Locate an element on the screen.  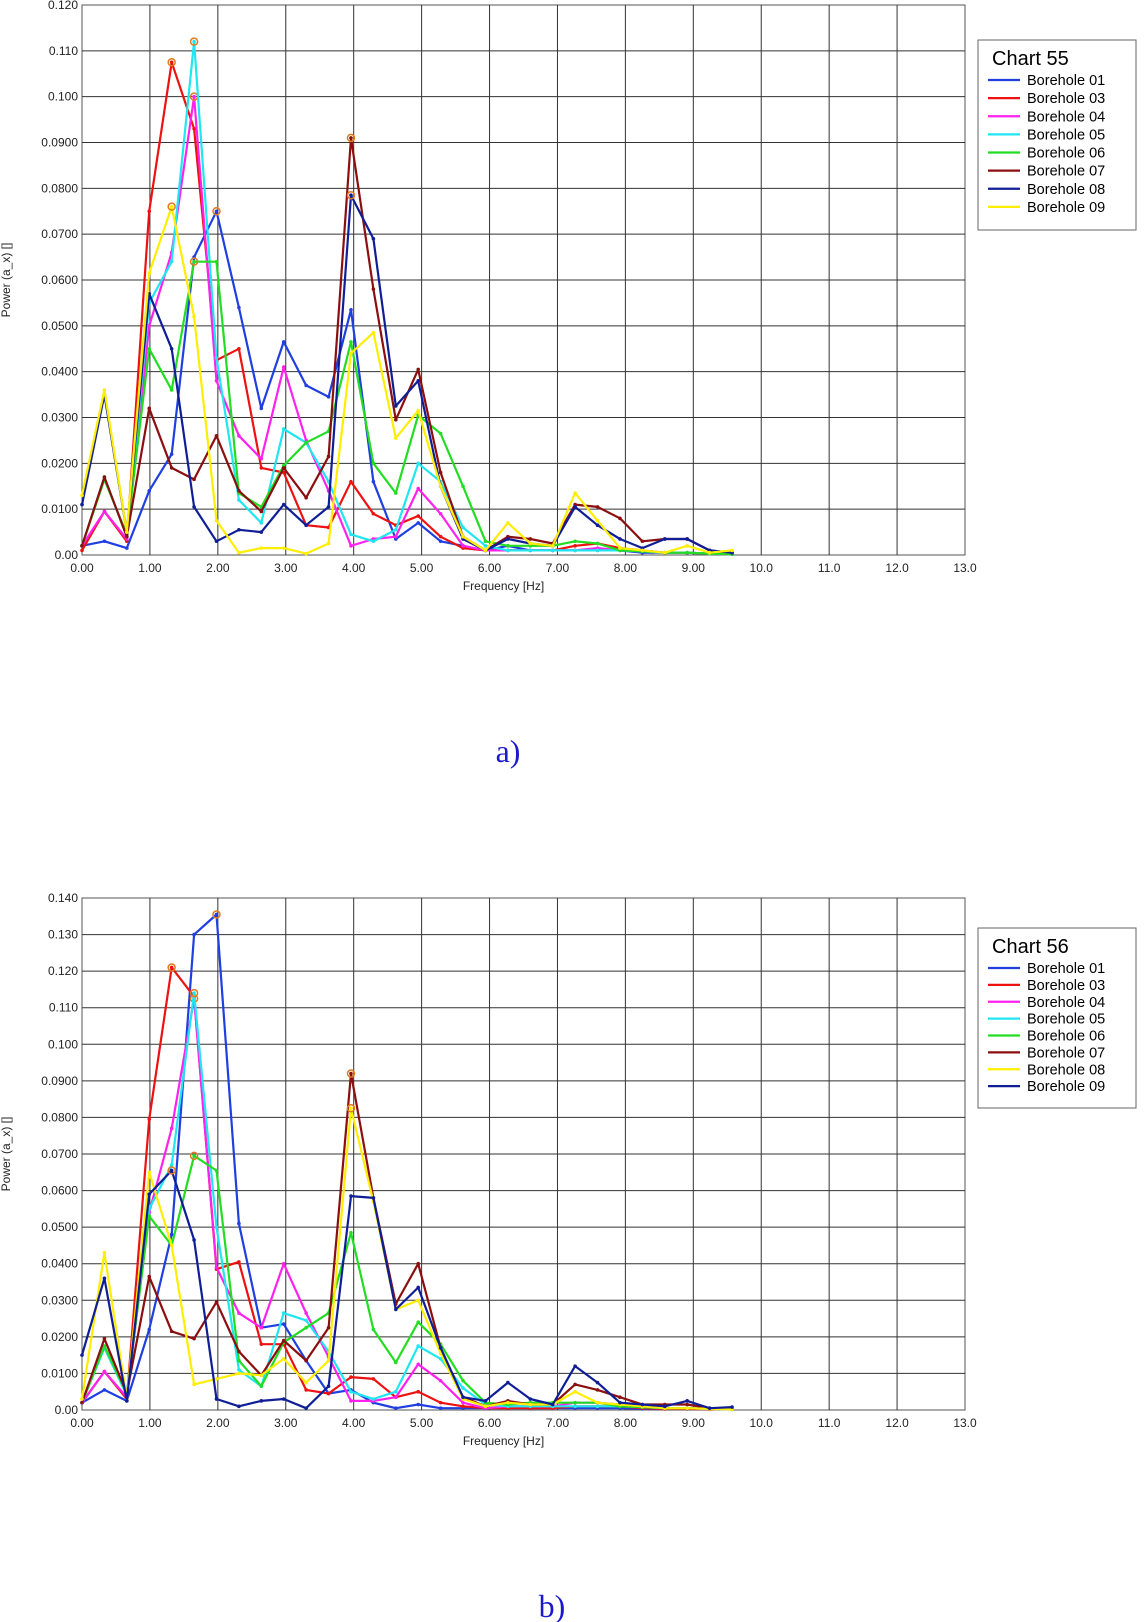
legend-entry: Borehole 04 is located at coordinates (1066, 117).